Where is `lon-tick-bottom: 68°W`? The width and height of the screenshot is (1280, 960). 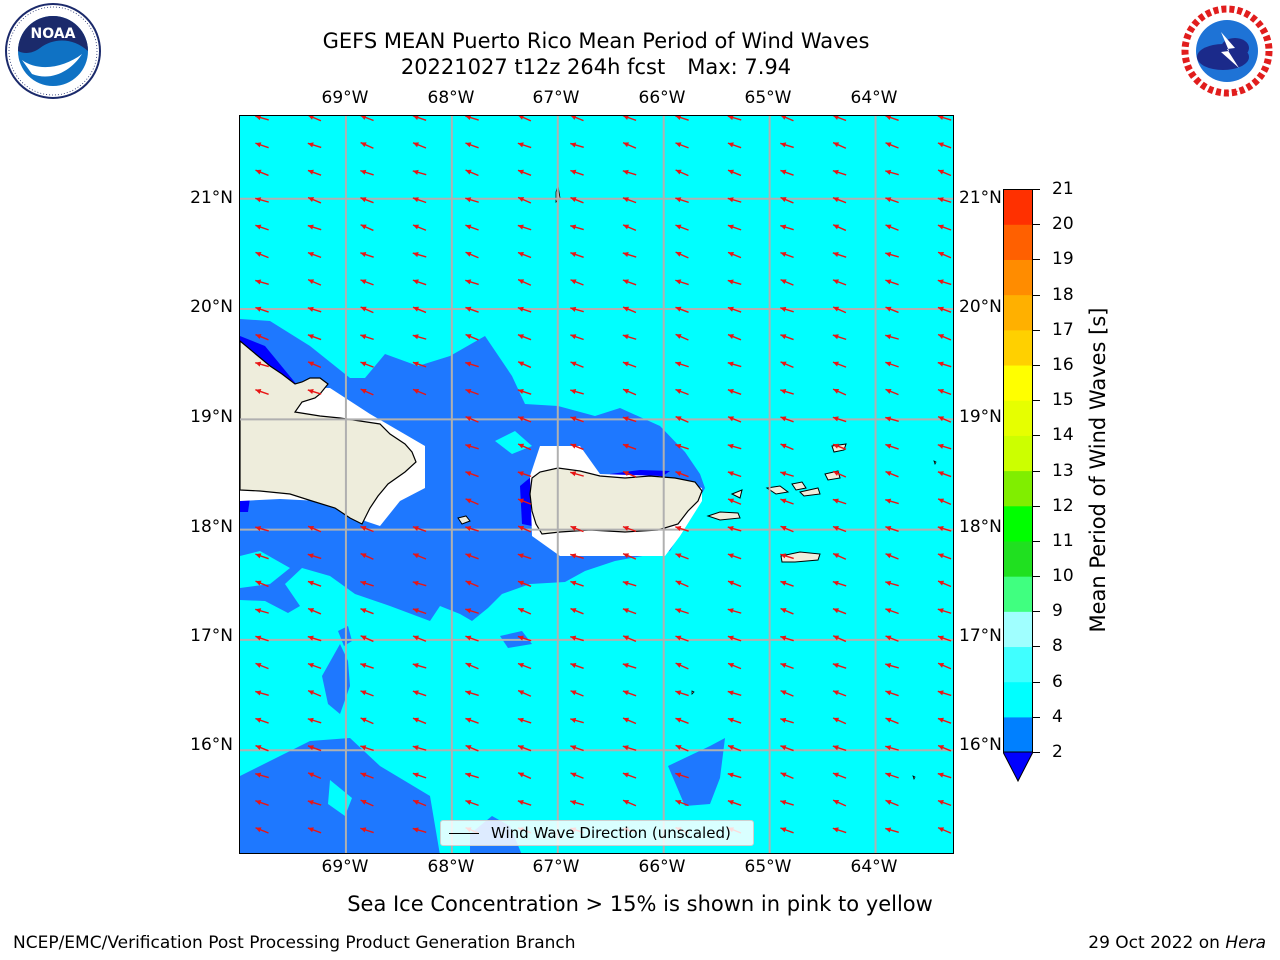
lon-tick-bottom: 68°W is located at coordinates (451, 867).